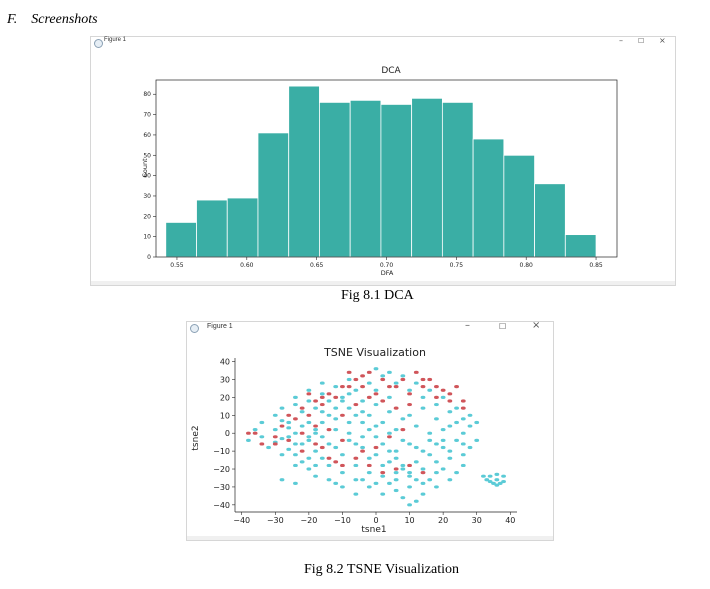  I want to click on y-tick-label: 50, so click(147, 155).